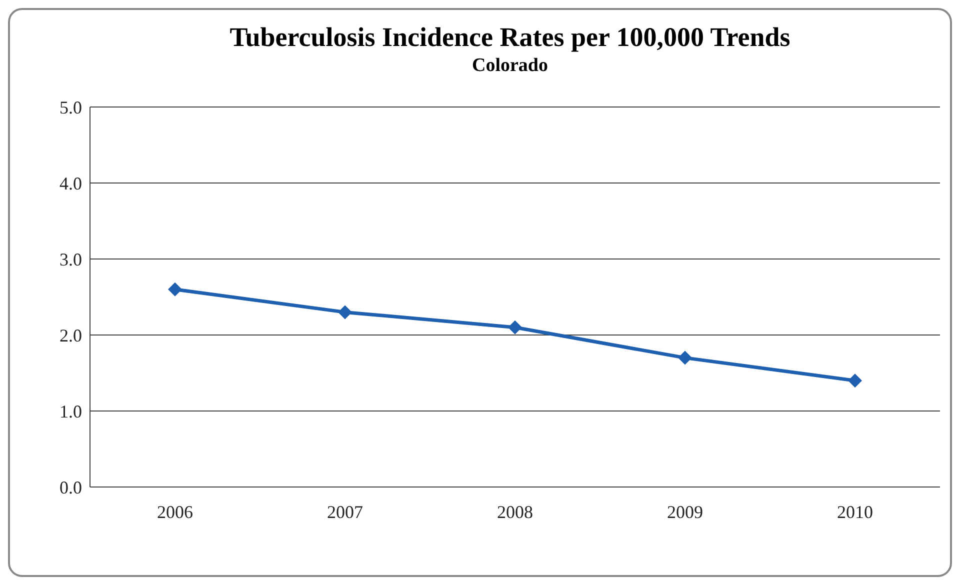  I want to click on x-tick-label: 2010, so click(855, 512).